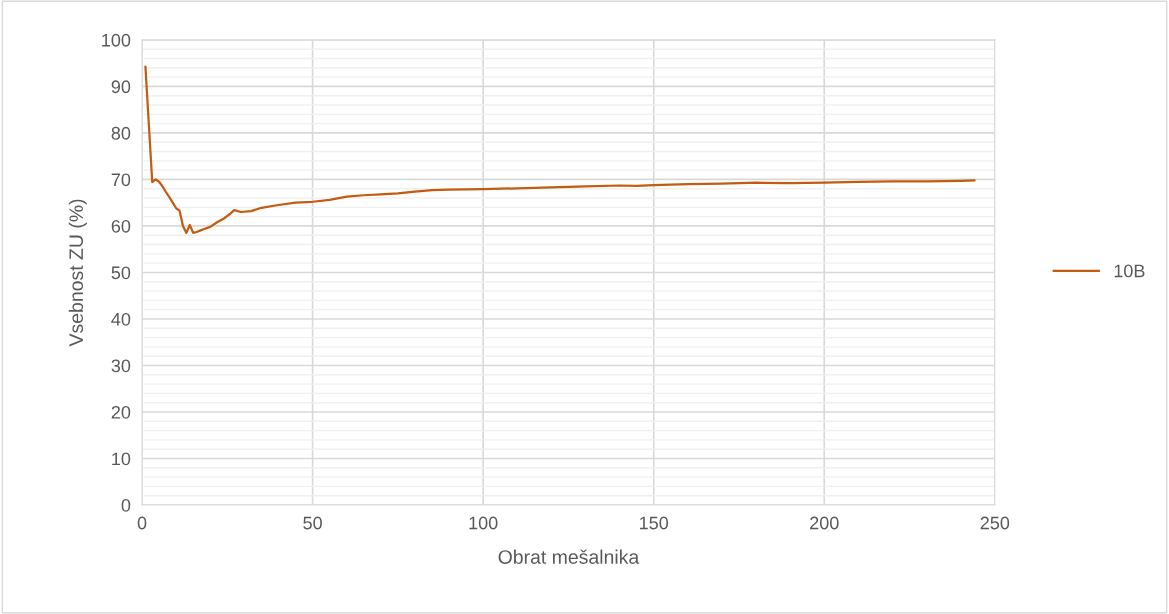  What do you see at coordinates (77, 273) in the screenshot?
I see `y-axis-title: Vsebnost ZU (%)` at bounding box center [77, 273].